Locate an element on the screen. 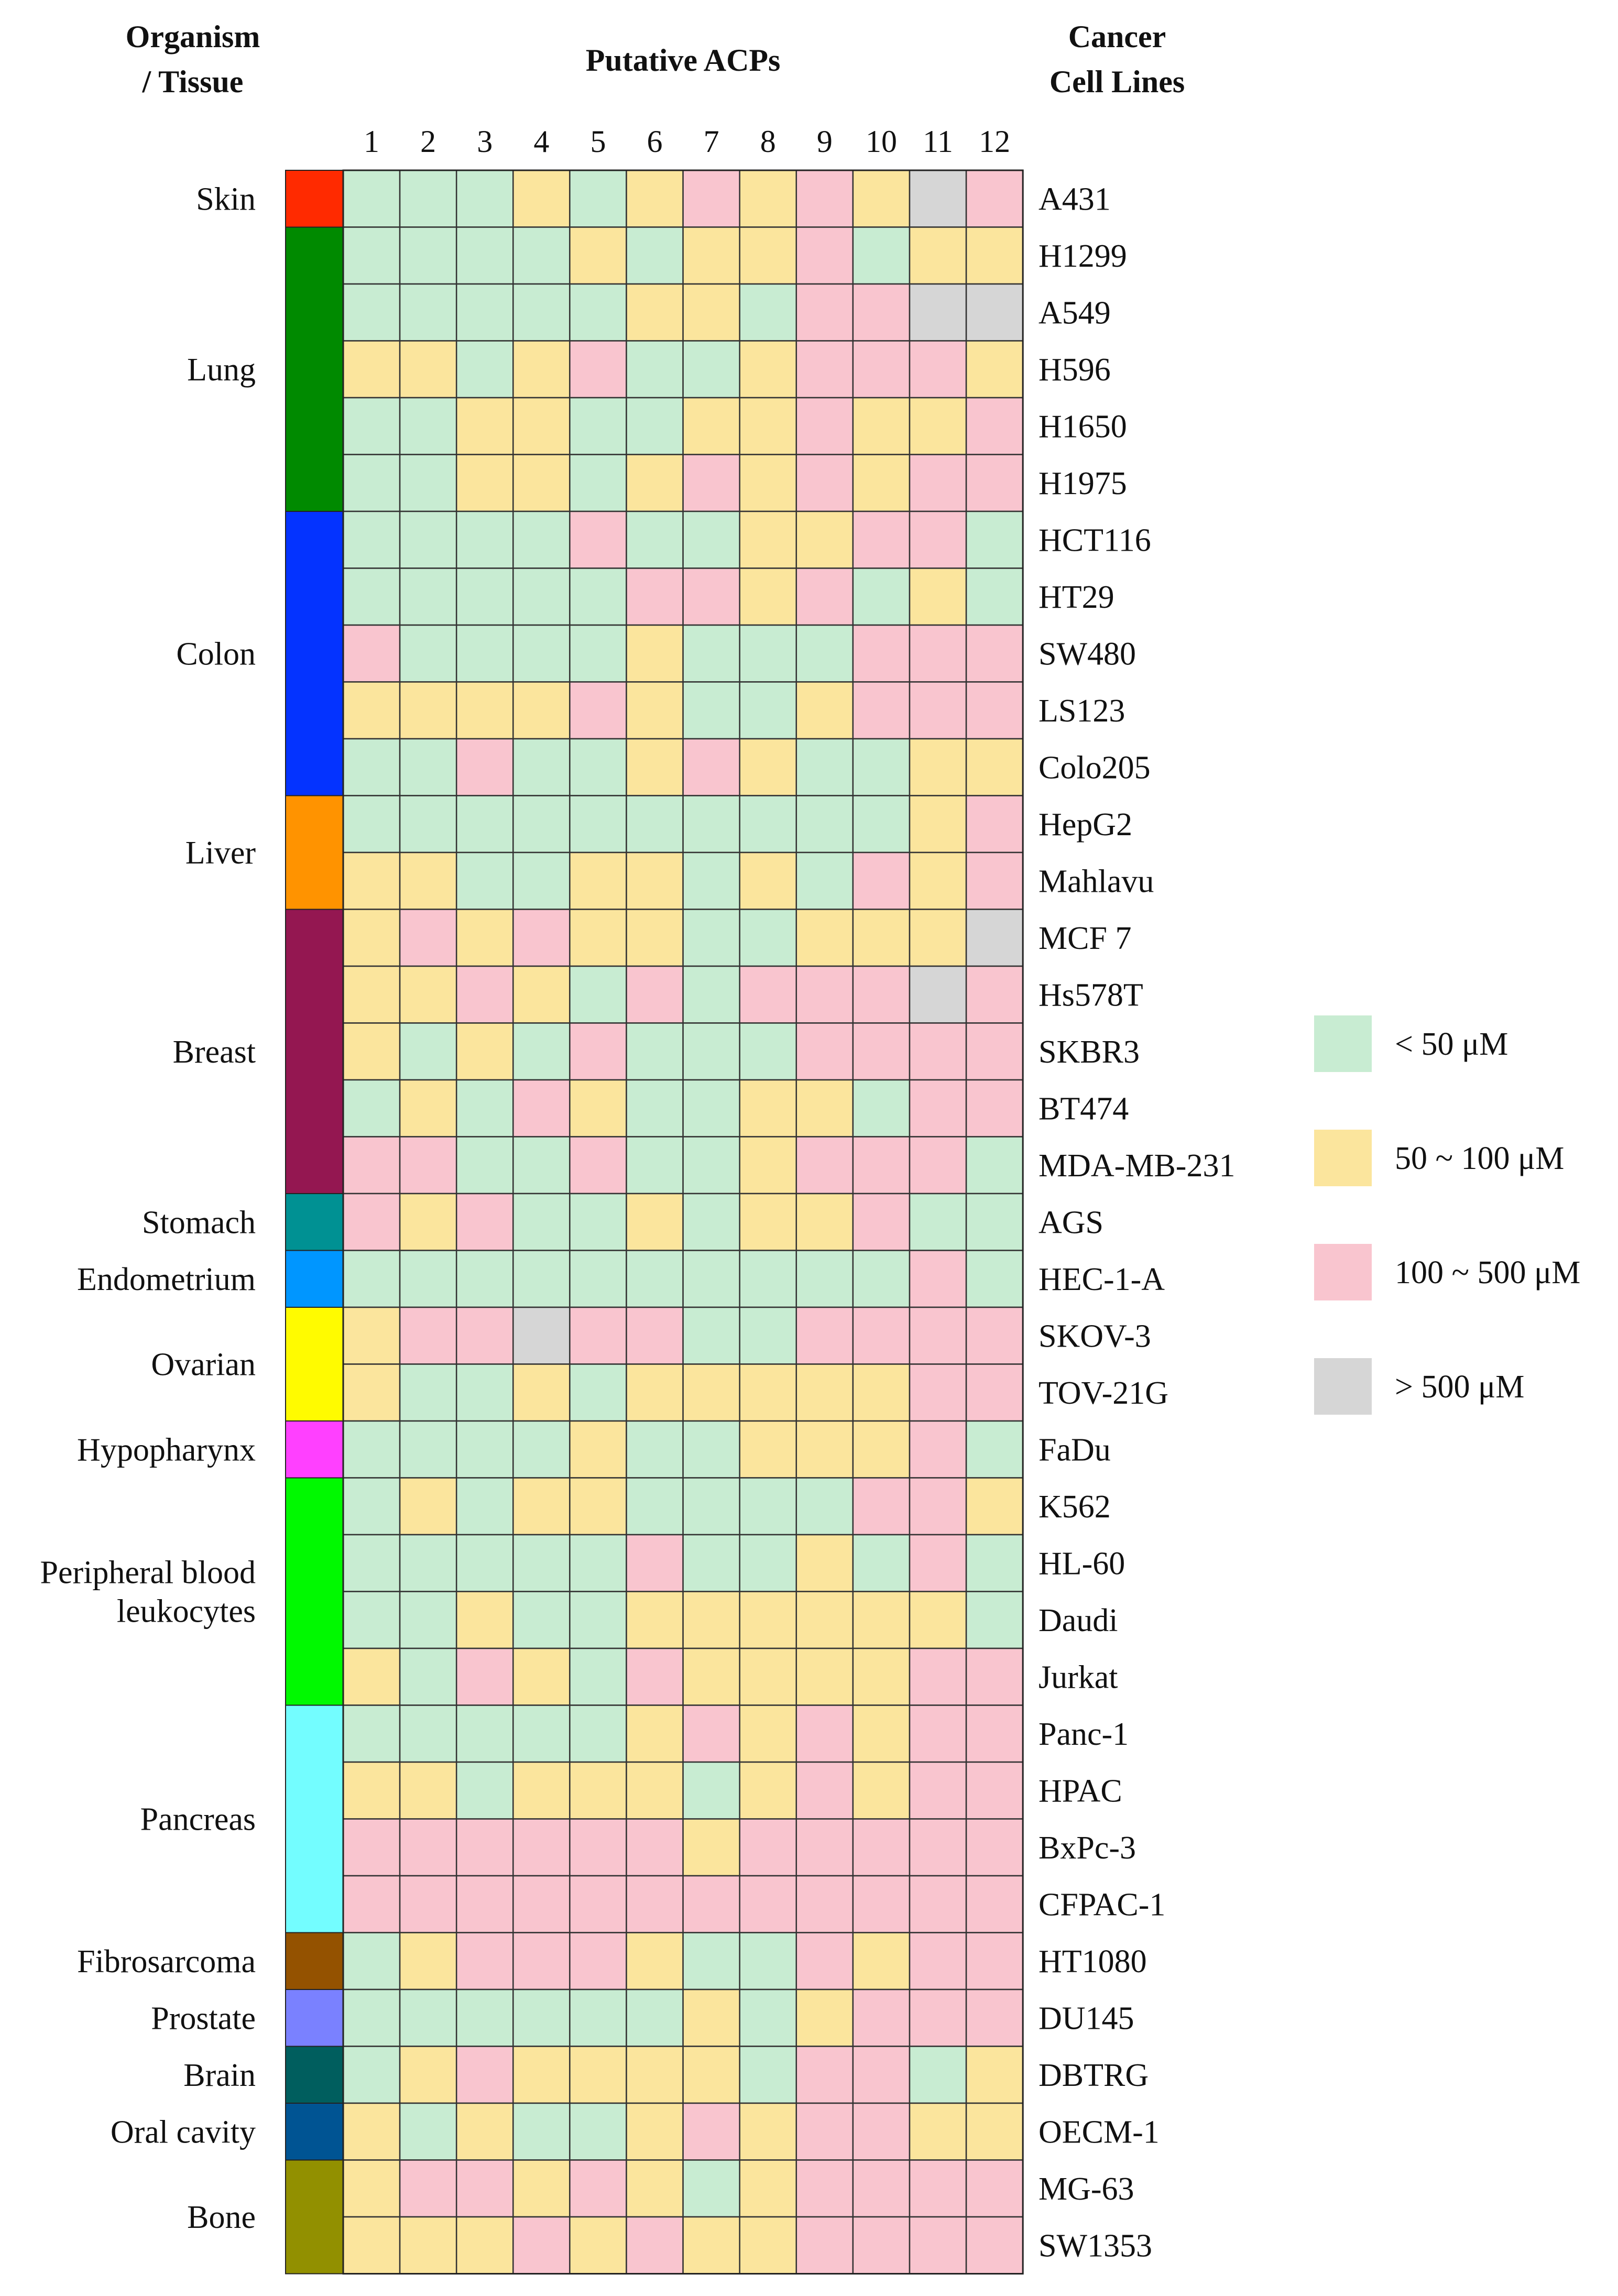 Image resolution: width=1618 pixels, height=2296 pixels. cell-line-label: HL-60 is located at coordinates (1081, 1563).